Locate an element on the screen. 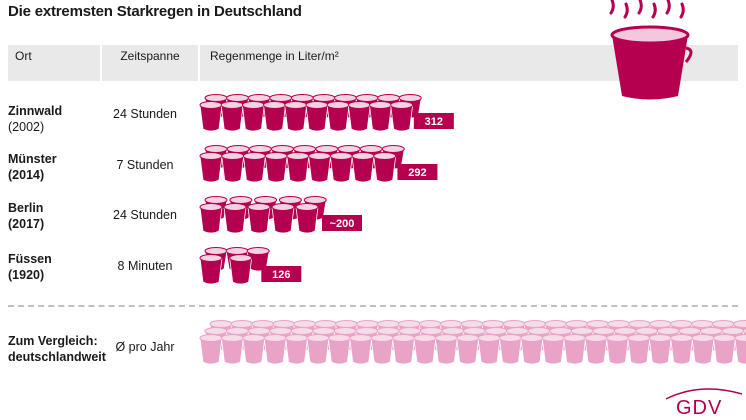 The width and height of the screenshot is (746, 420). bar-4: 789 is located at coordinates (472, 342).